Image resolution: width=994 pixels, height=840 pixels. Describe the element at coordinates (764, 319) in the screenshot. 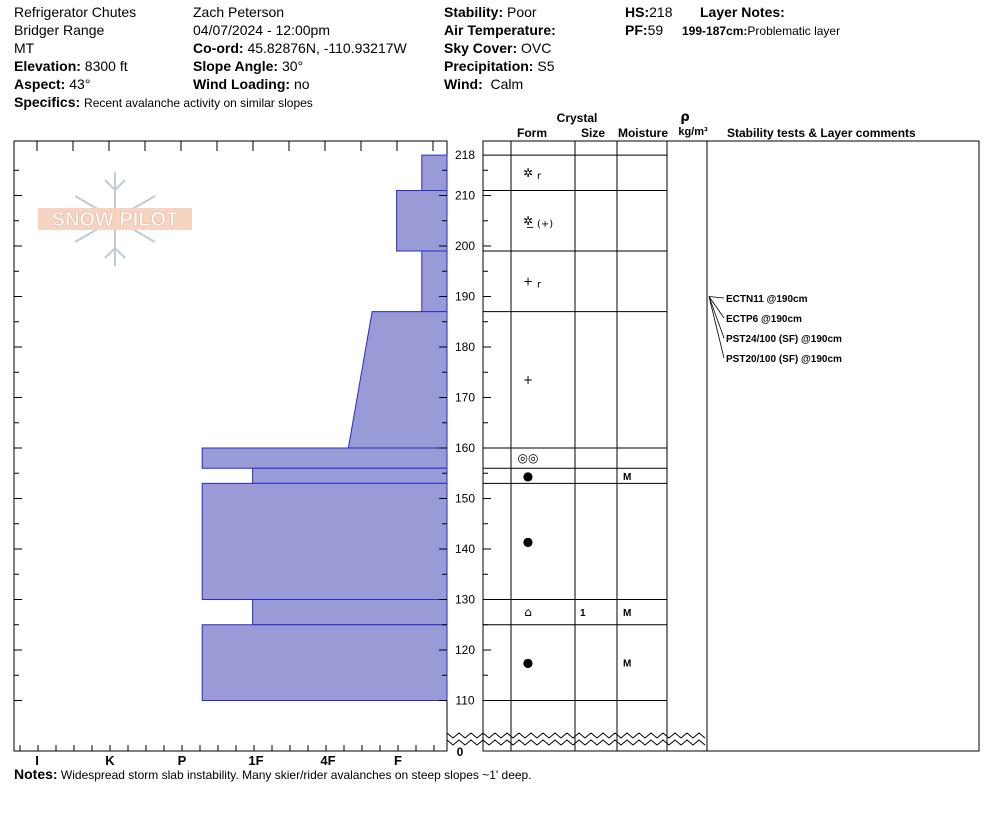

I see `stability-test-1: ECTP6 @190cm` at that location.